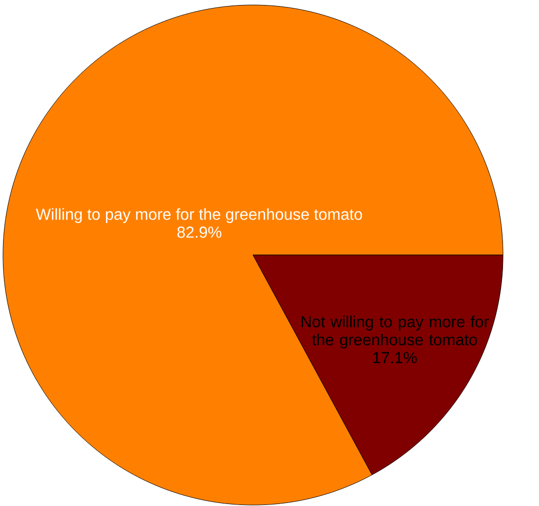 This screenshot has height=506, width=539. I want to click on data-label: 17.1%, so click(395, 358).